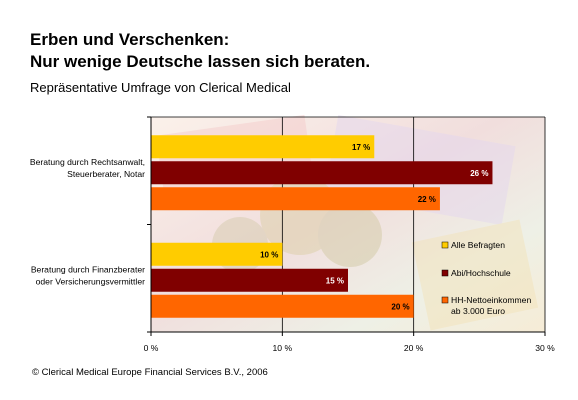  I want to click on x-tick-labels: 0 % 10 % 20 % 30 %, so click(350, 348).